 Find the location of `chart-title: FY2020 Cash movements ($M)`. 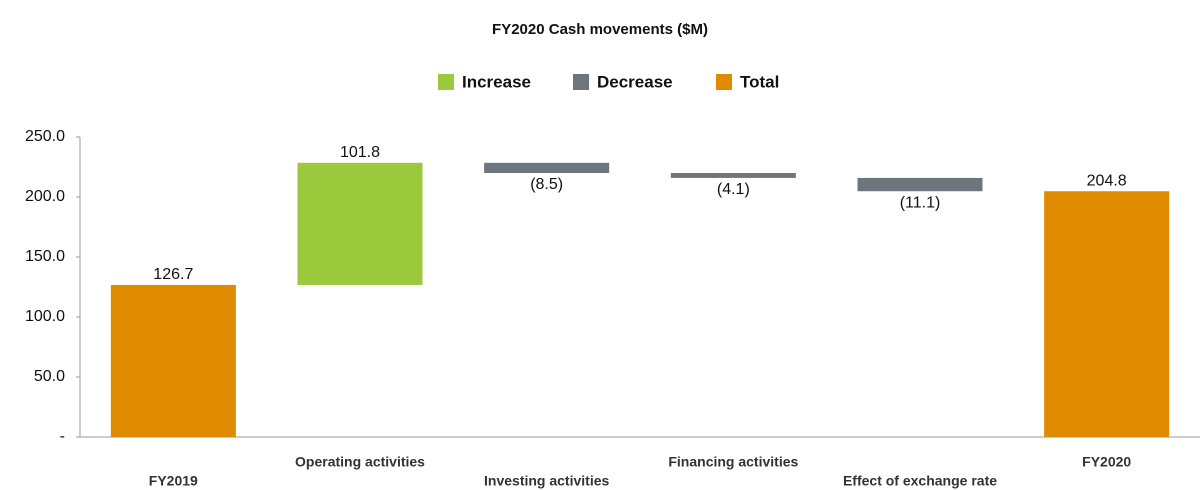

chart-title: FY2020 Cash movements ($M) is located at coordinates (600, 29).